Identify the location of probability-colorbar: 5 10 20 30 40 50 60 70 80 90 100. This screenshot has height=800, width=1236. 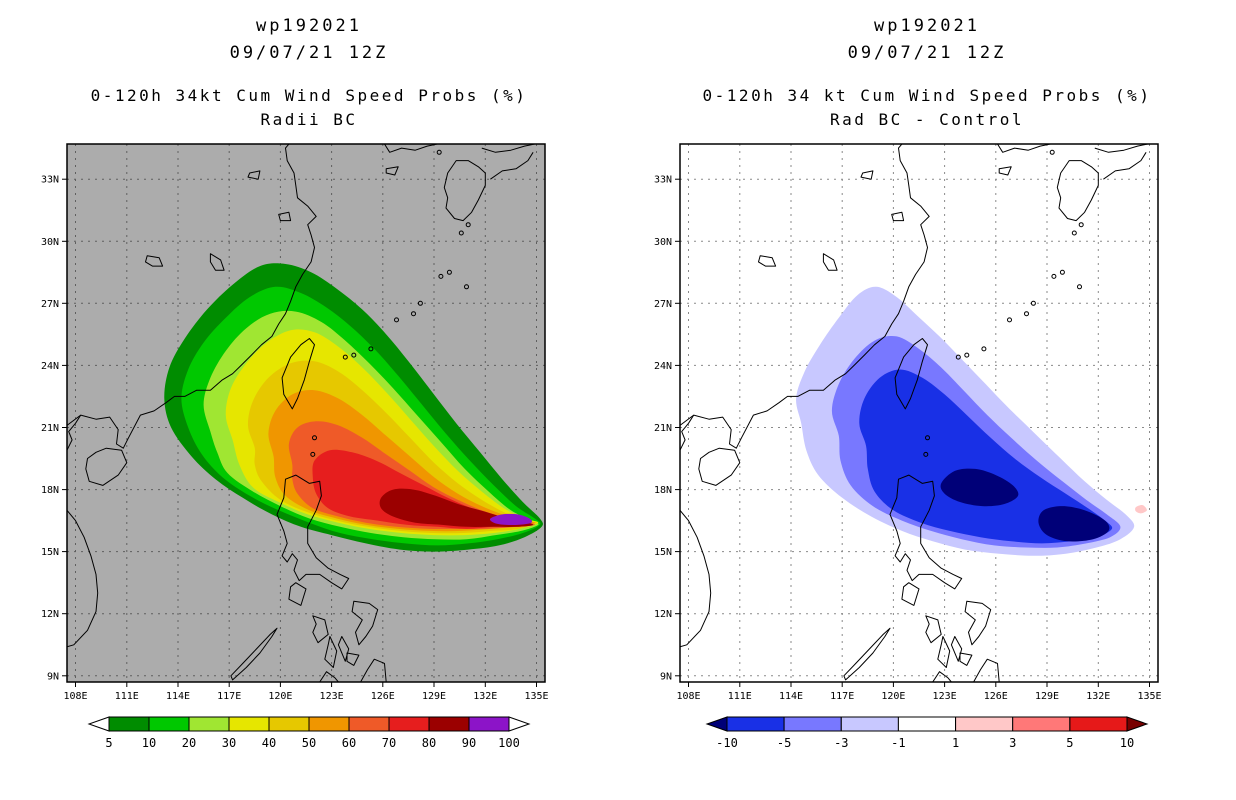
(346, 733).